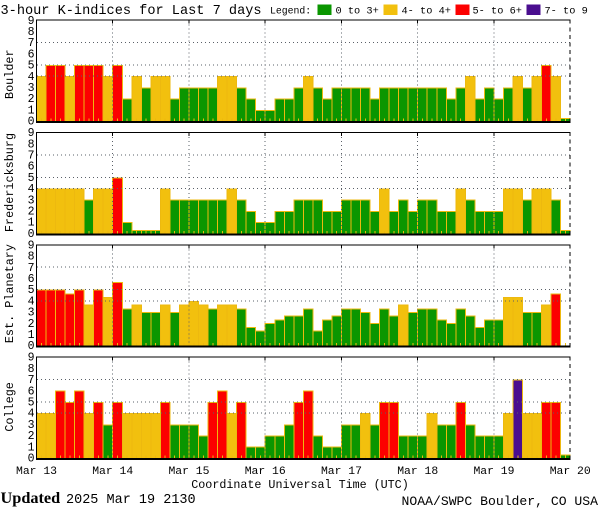 The width and height of the screenshot is (600, 510). I want to click on svg-text: Updated, so click(31, 497).